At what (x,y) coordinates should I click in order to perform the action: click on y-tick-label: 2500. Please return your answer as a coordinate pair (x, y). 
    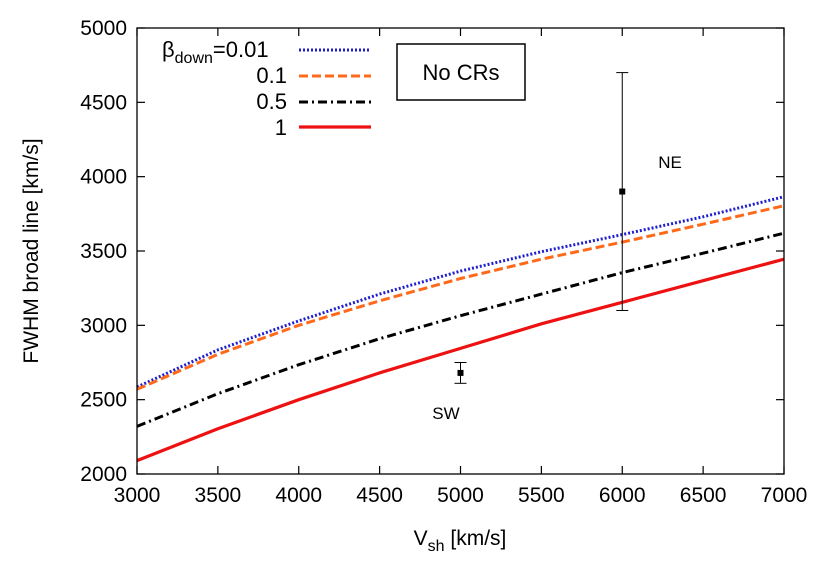
    Looking at the image, I should click on (103, 400).